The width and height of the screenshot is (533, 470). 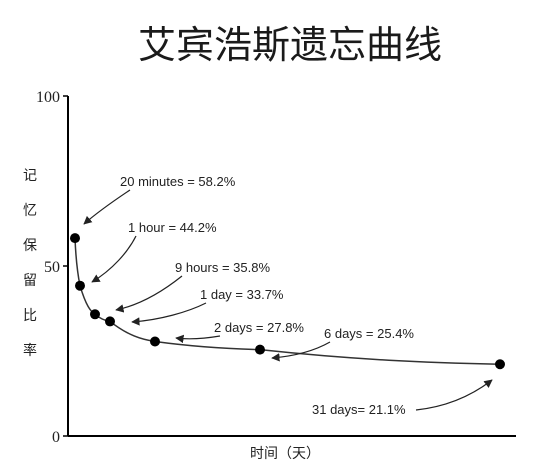 What do you see at coordinates (48, 97) in the screenshot?
I see `y-tick-label: 100` at bounding box center [48, 97].